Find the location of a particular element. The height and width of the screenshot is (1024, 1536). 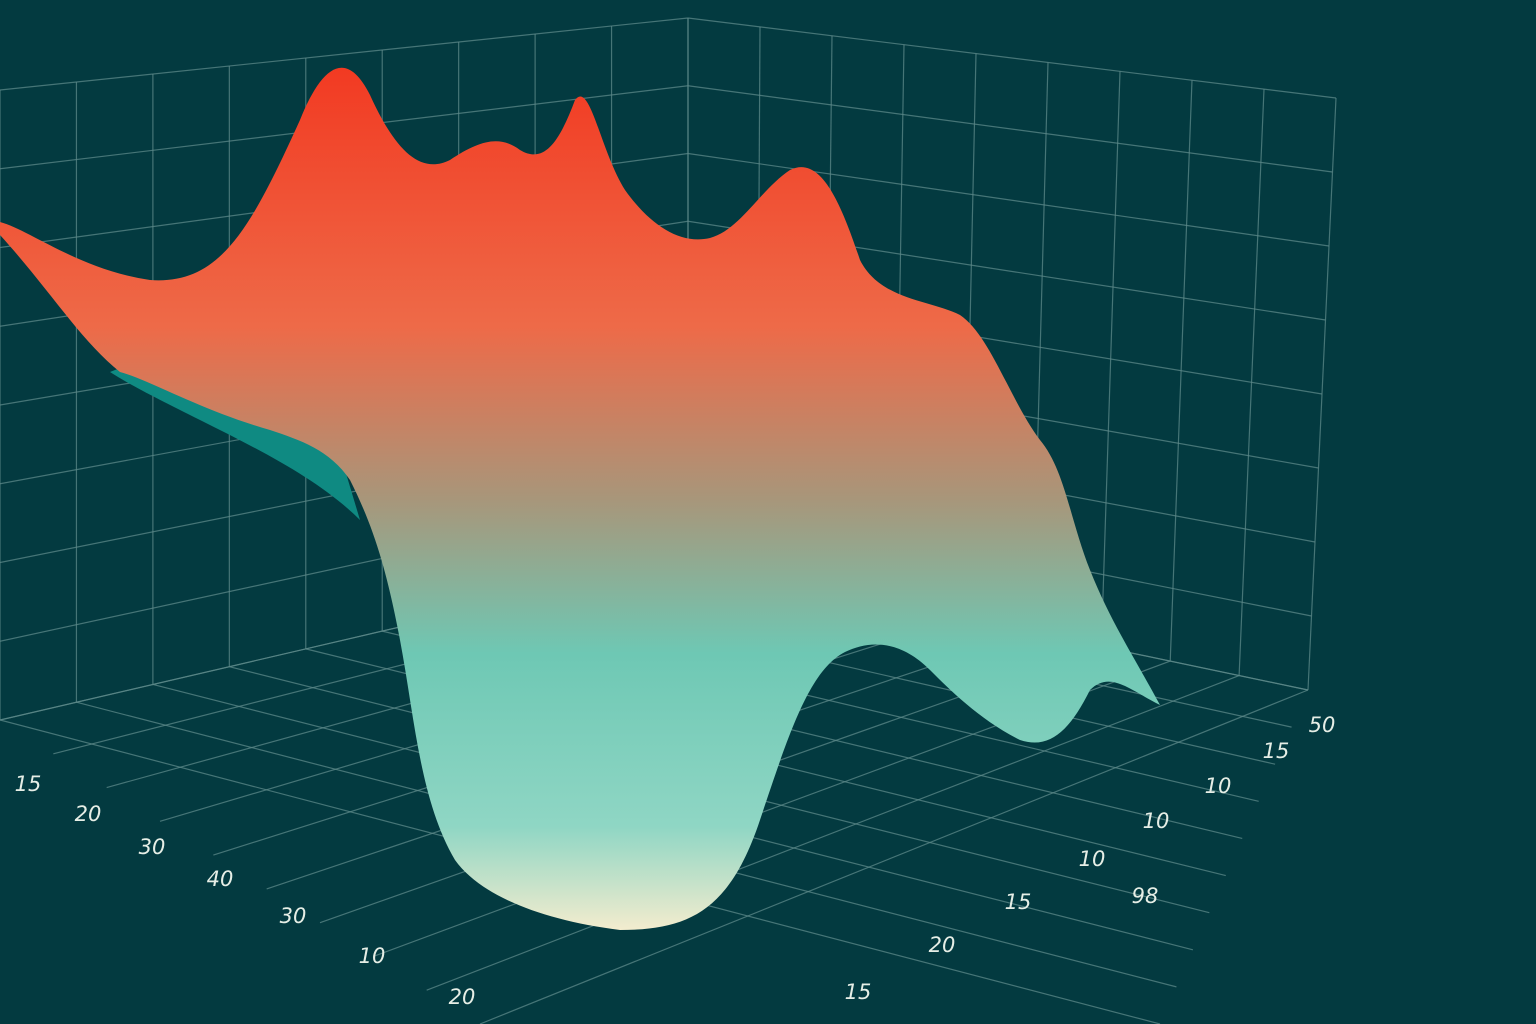

y-tick-label: 98 is located at coordinates (1145, 896).